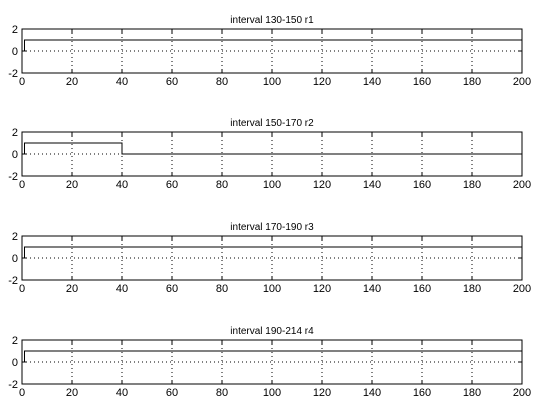  Describe the element at coordinates (272, 123) in the screenshot. I see `subplot-title: interval 150-170 r2` at that location.